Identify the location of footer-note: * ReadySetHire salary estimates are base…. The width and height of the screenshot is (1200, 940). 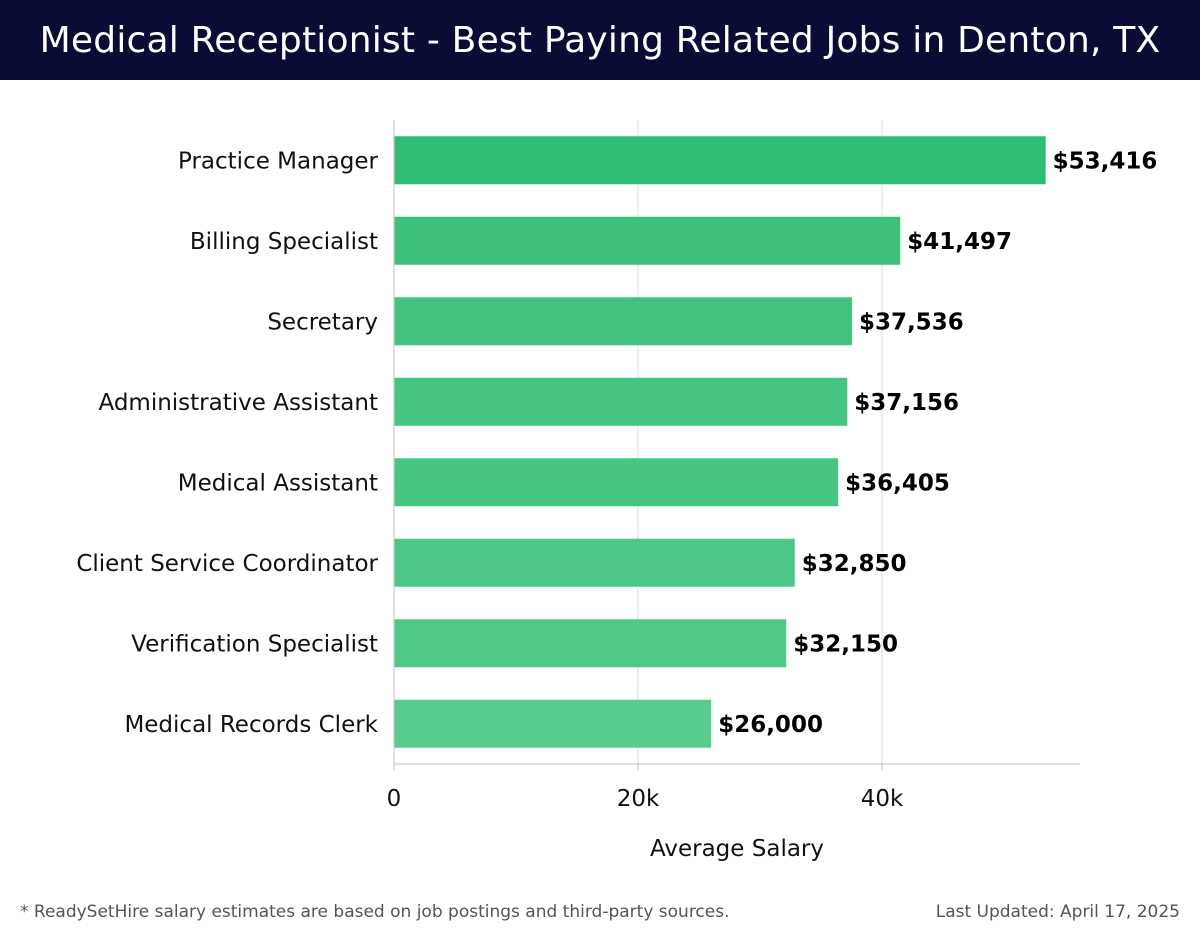
(375, 912).